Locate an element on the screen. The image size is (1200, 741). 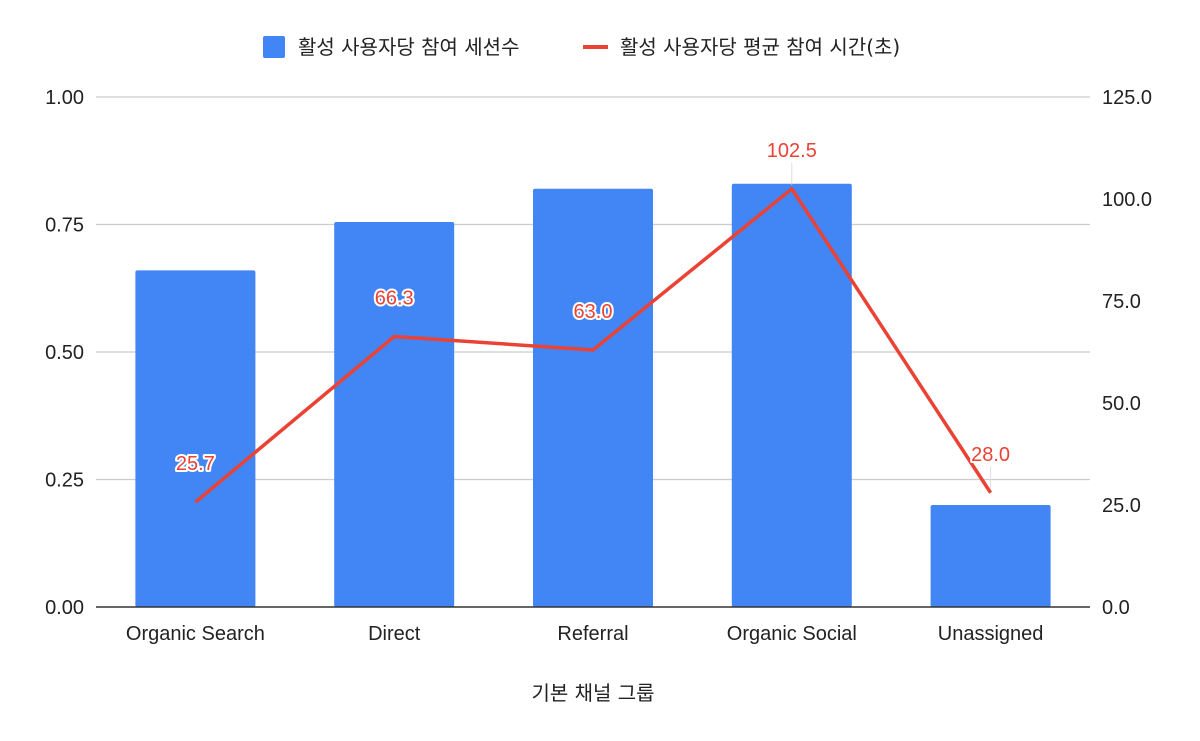
data-label: 63.0 is located at coordinates (593, 312).